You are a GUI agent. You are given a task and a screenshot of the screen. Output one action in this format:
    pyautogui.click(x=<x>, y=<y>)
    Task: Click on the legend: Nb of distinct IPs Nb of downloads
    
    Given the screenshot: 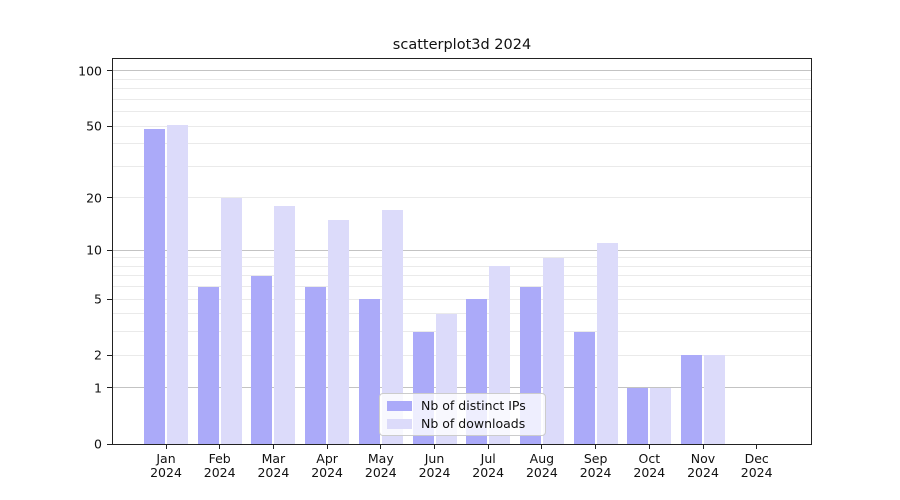 What is the action you would take?
    pyautogui.click(x=462, y=414)
    